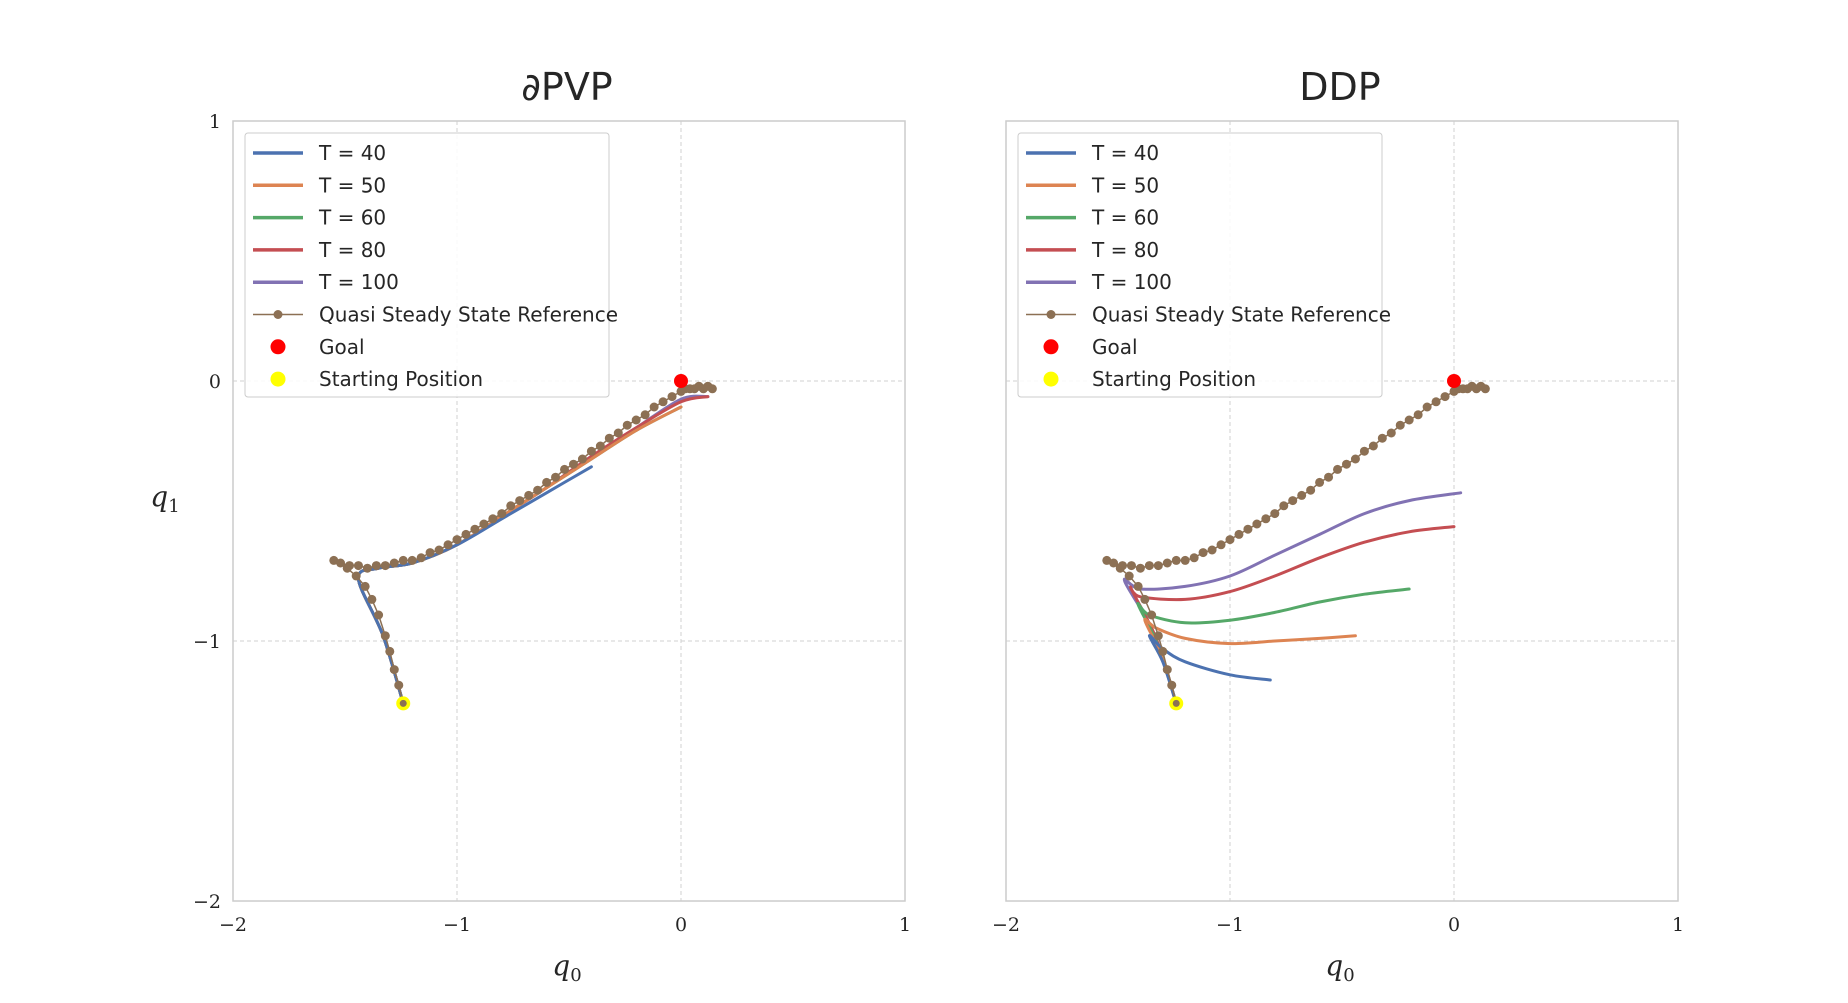 The height and width of the screenshot is (1003, 1848). I want to click on series-line-t60, so click(519, 555).